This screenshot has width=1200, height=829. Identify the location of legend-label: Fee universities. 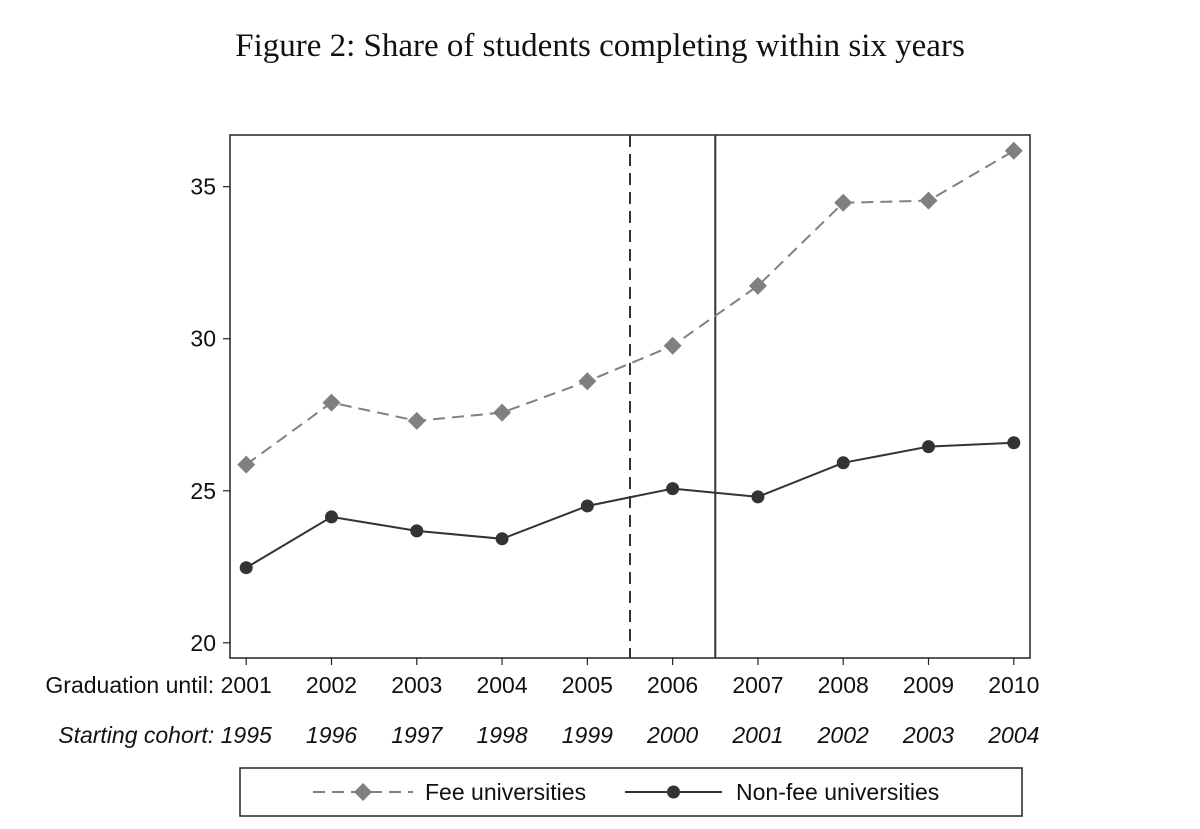
(505, 792).